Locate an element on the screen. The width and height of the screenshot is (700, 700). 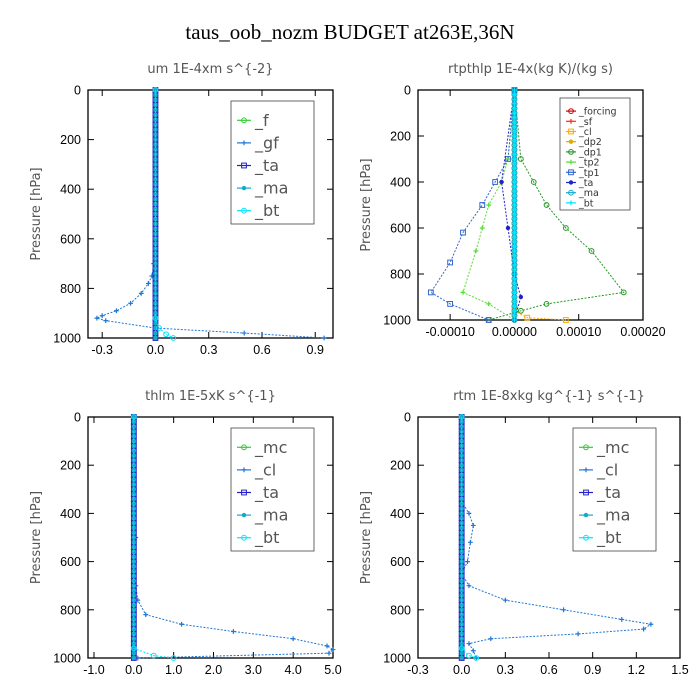
legend-label: _mc is located at coordinates (270, 448).